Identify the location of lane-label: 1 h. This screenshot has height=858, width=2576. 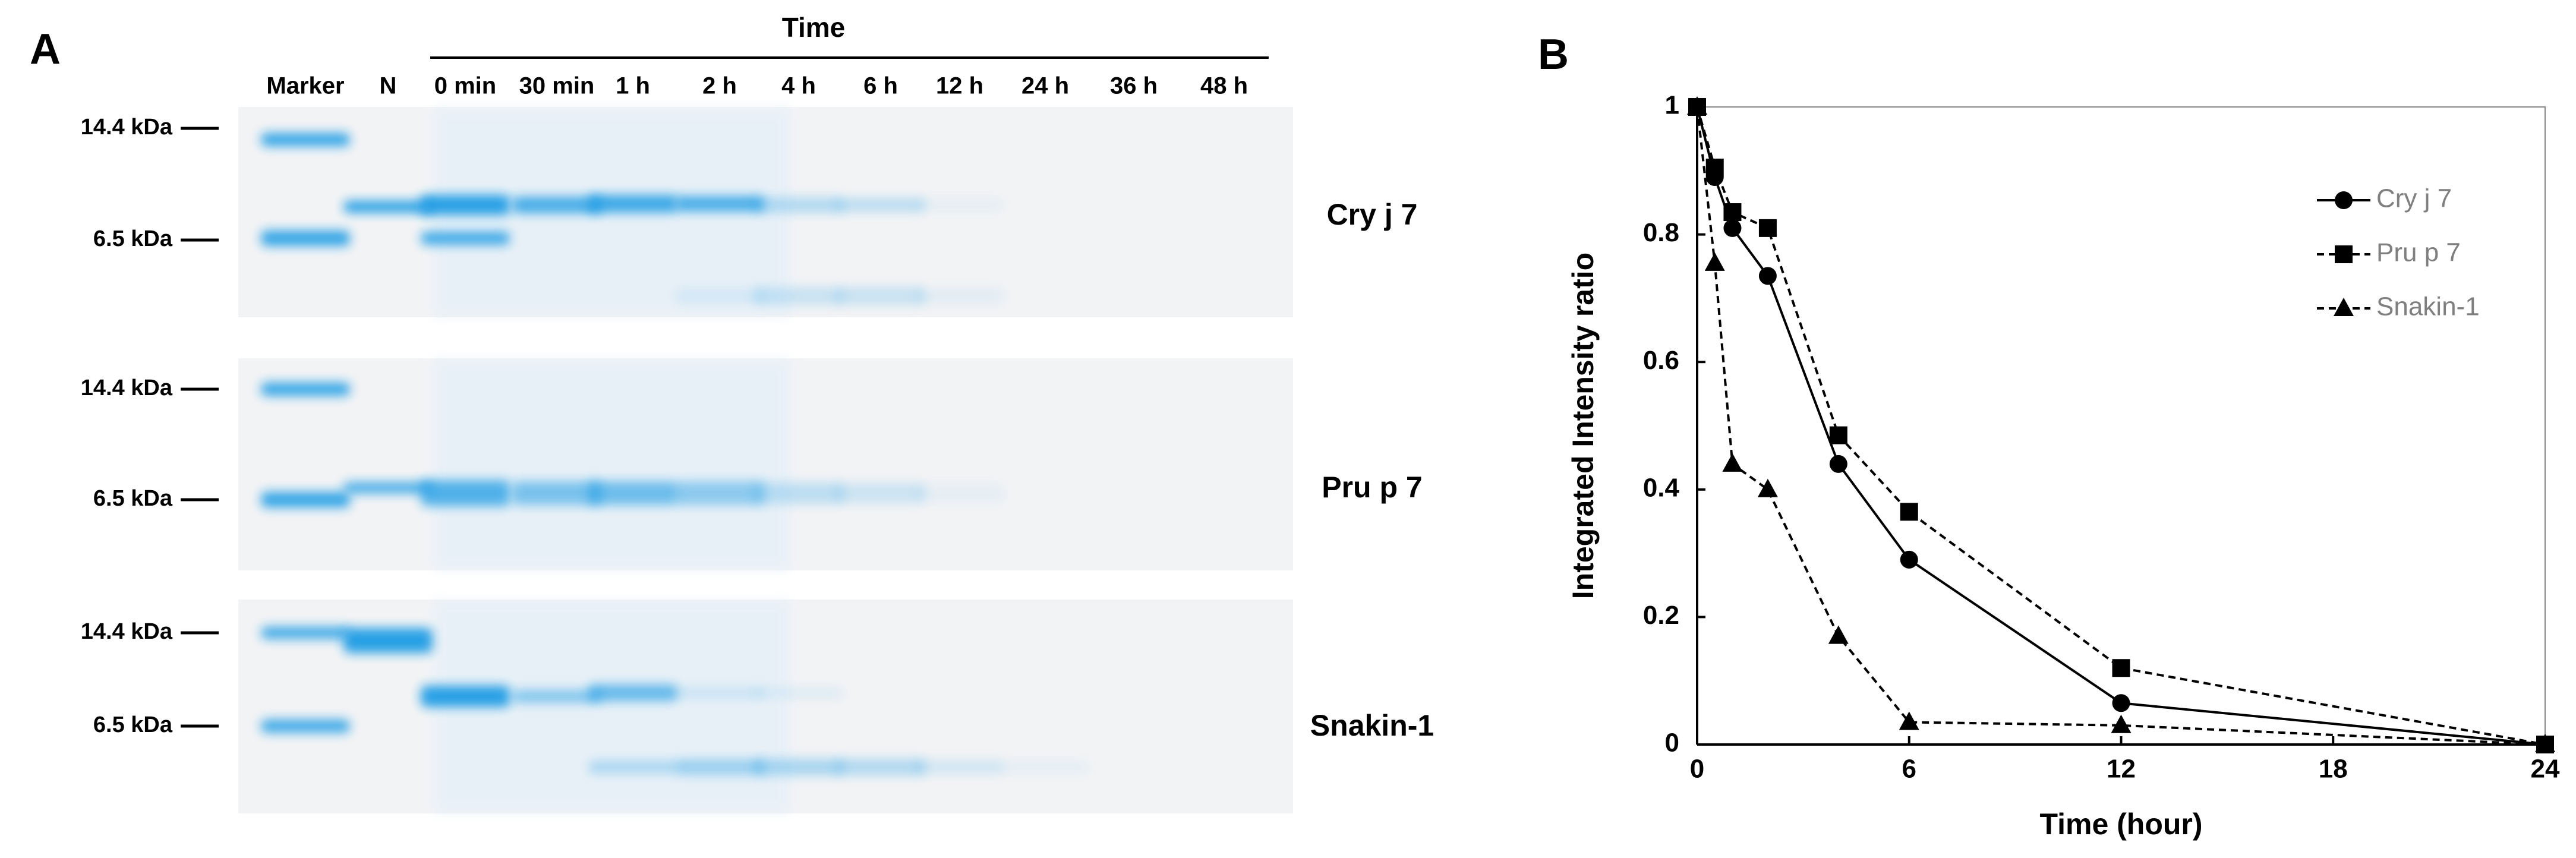
(633, 86).